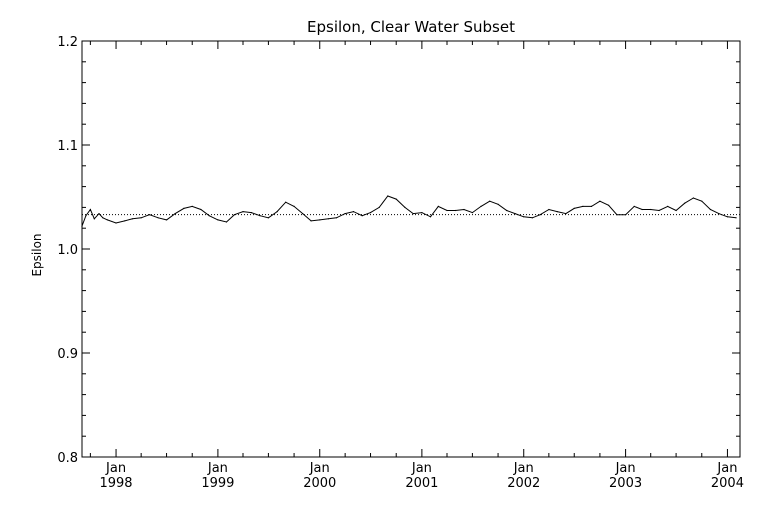 The width and height of the screenshot is (768, 512). I want to click on y-tick-label: 0.9, so click(67, 354).